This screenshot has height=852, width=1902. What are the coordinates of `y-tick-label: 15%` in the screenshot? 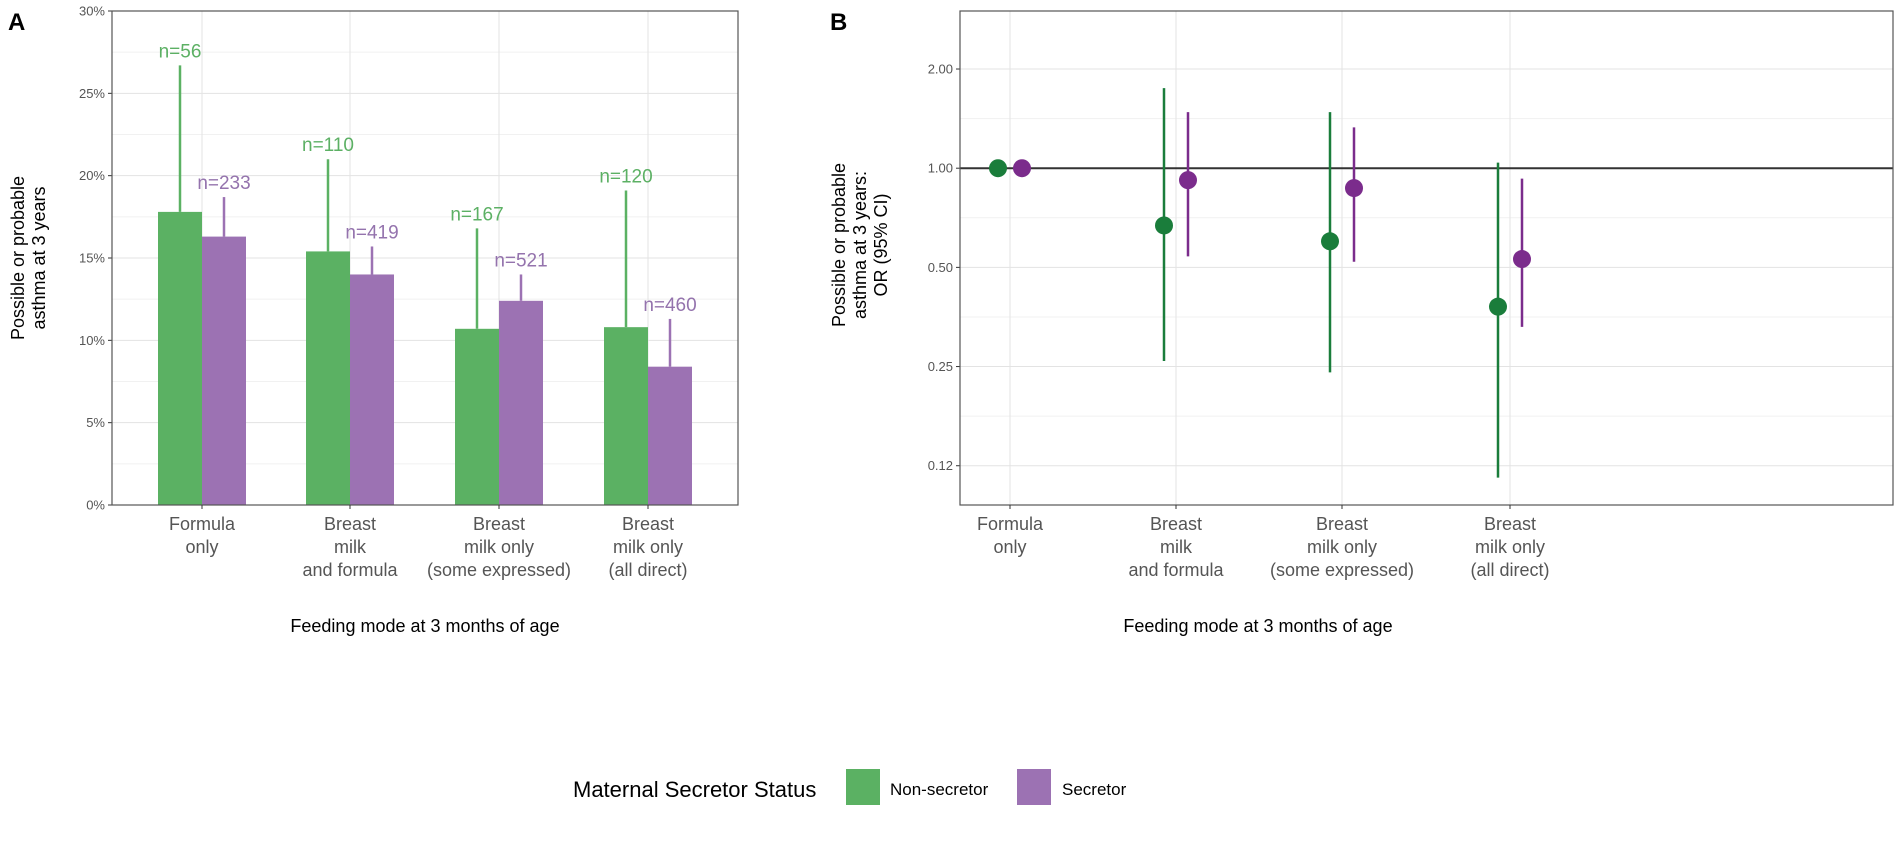 It's located at (92, 258).